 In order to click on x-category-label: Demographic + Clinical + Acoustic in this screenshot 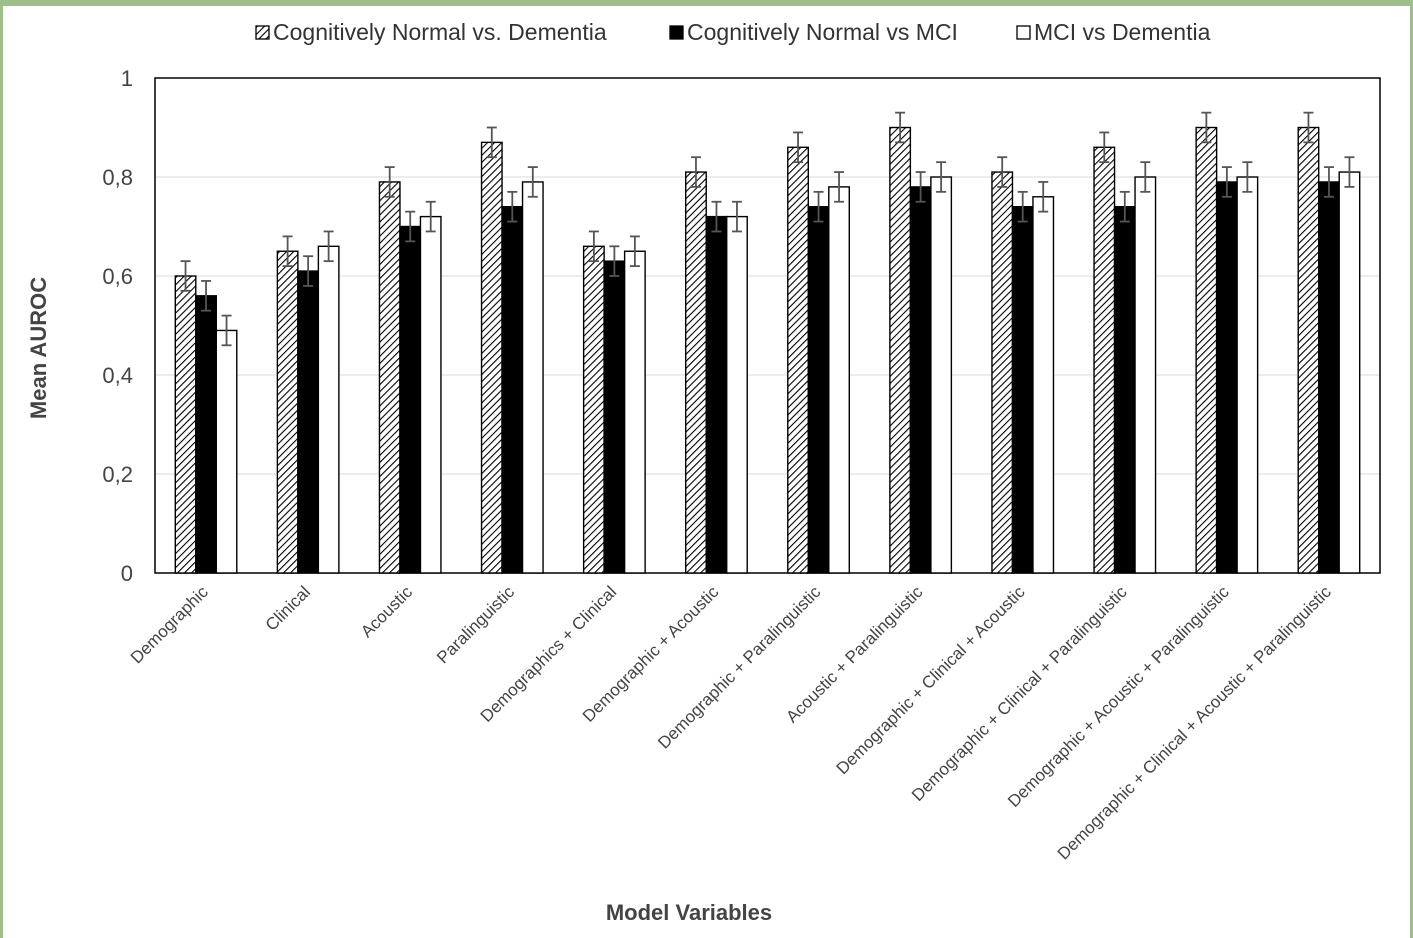, I will do `click(931, 680)`.